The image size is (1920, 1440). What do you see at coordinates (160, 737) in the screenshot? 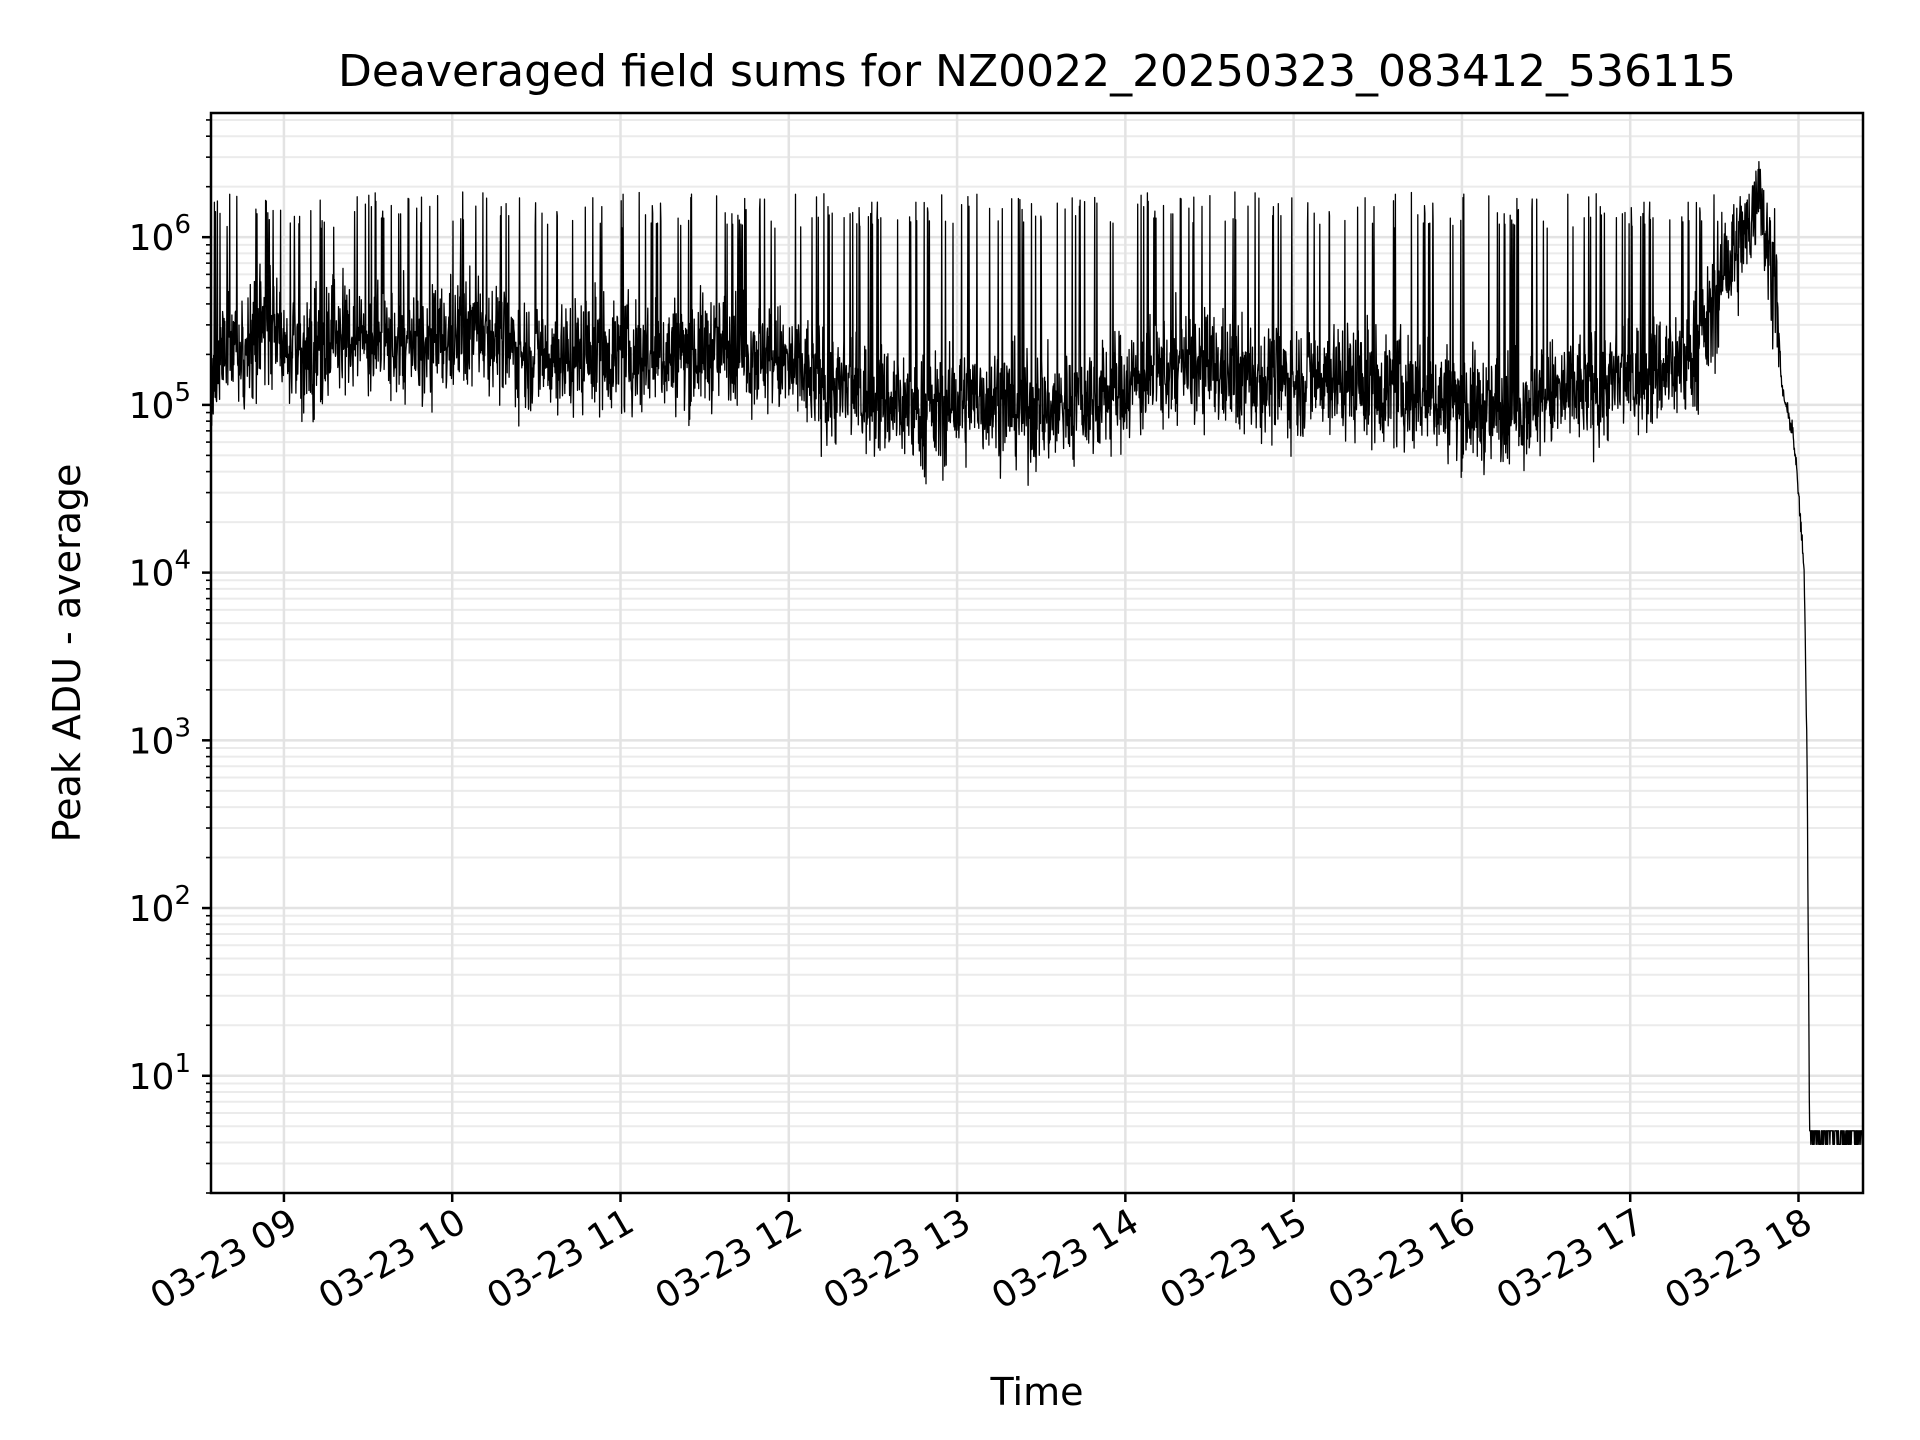
I see `y-tick-label: 10³` at bounding box center [160, 737].